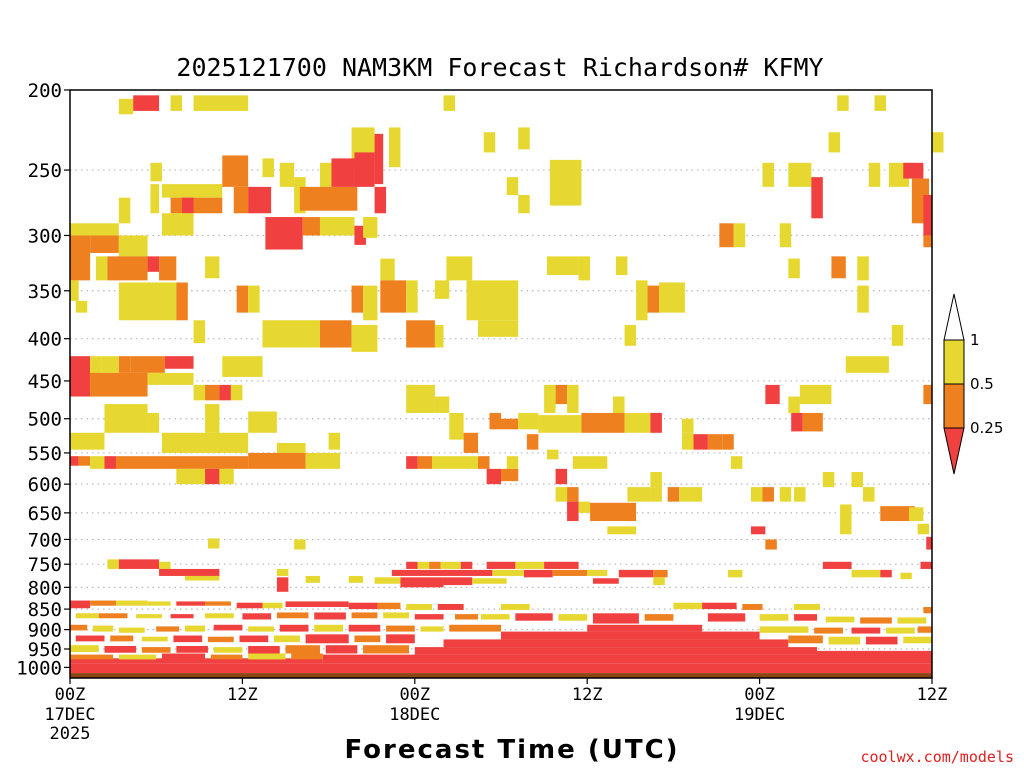 The height and width of the screenshot is (768, 1024). Describe the element at coordinates (973, 384) in the screenshot. I see `colorbar-legend: 1 0.5 0.25` at that location.